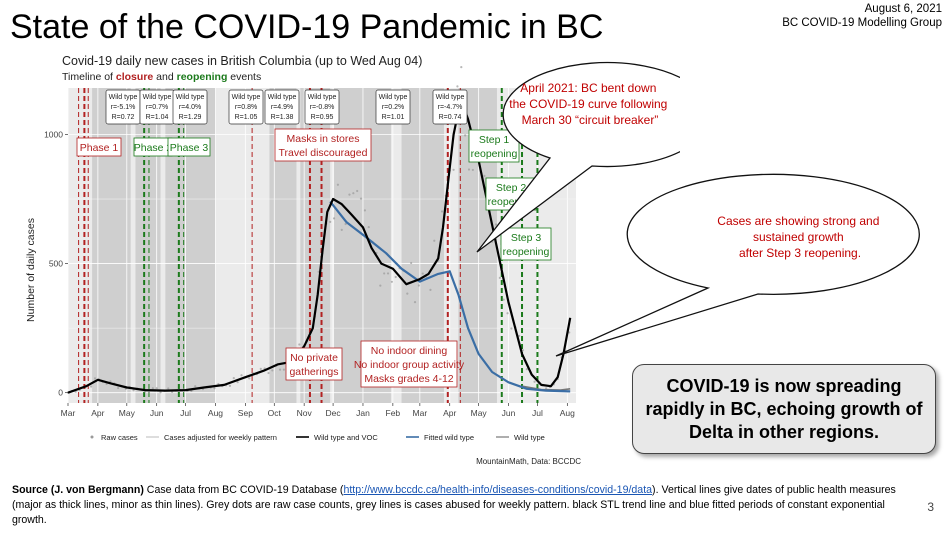 This screenshot has width=952, height=537. I want to click on growth-box-text: r=4.0%, so click(190, 107).